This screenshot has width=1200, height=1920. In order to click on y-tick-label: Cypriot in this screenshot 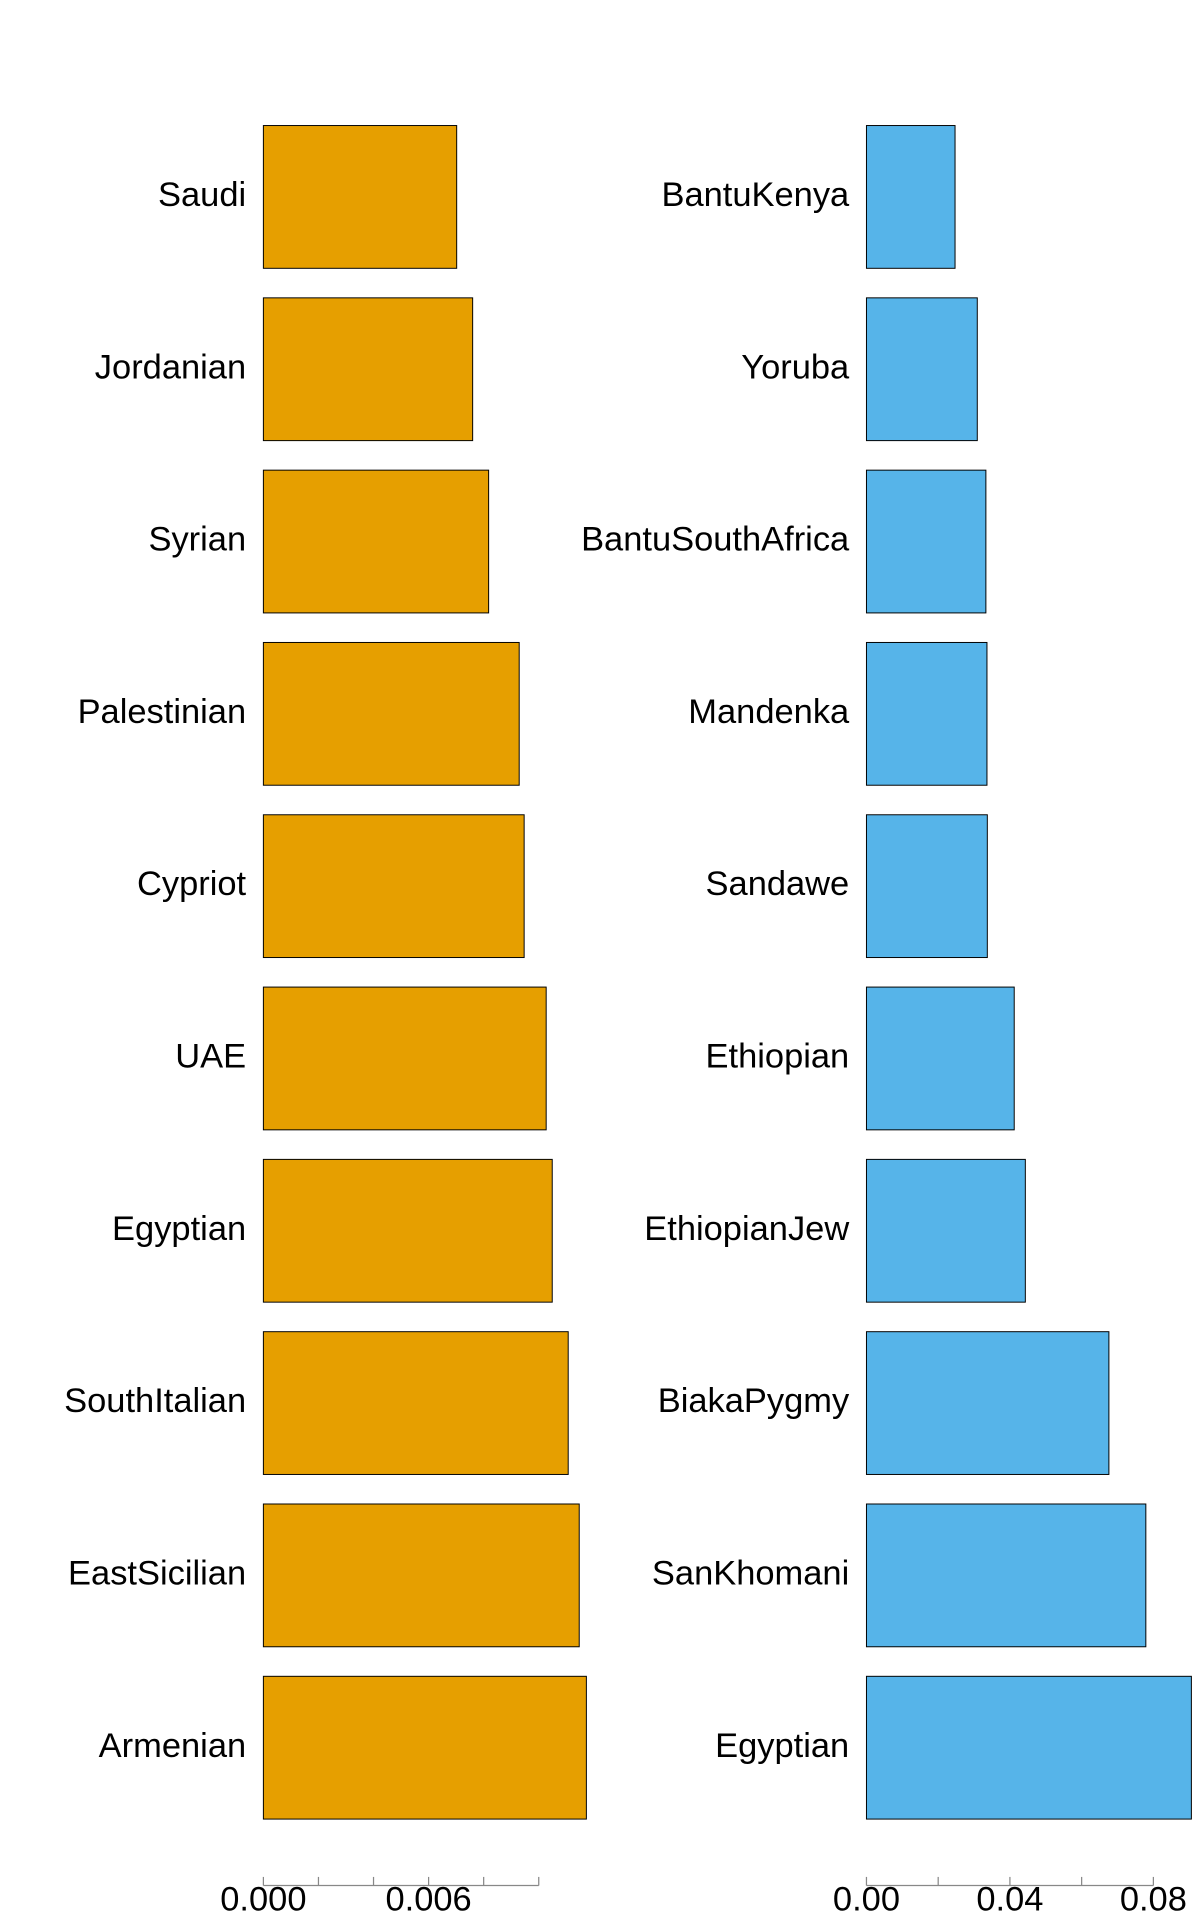, I will do `click(192, 884)`.